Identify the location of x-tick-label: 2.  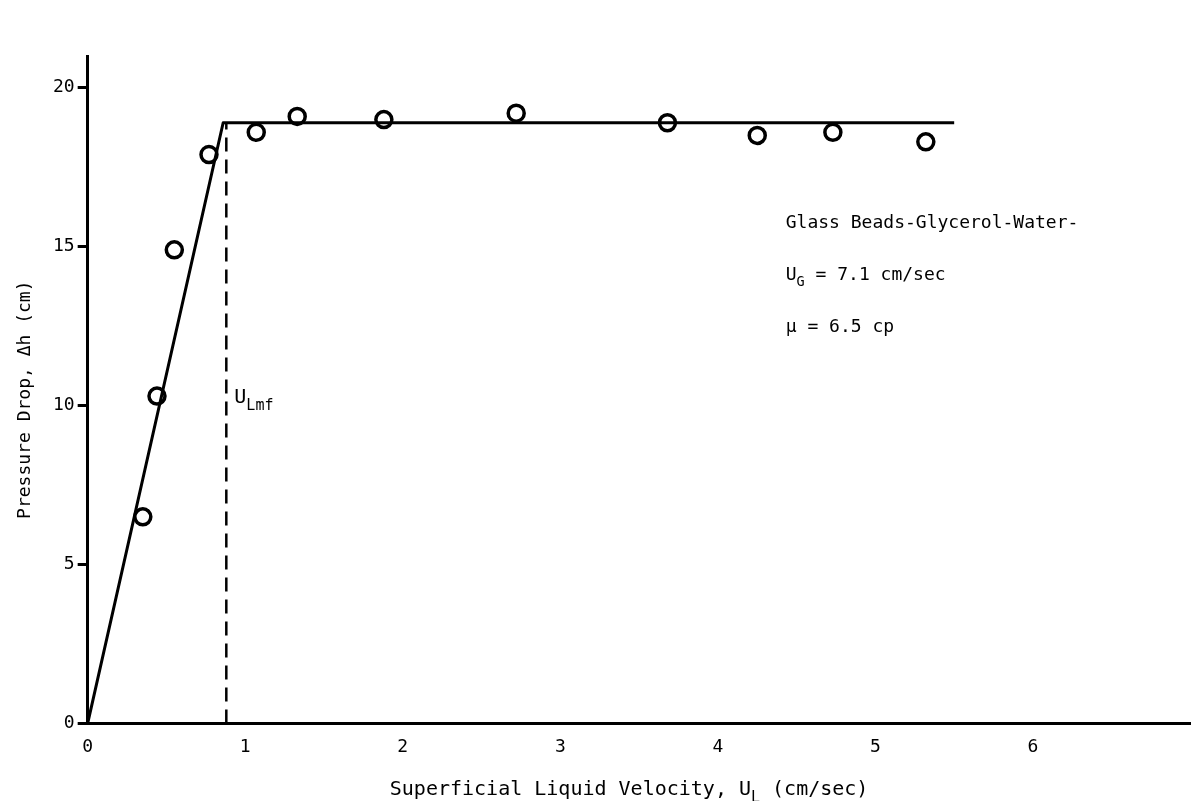
(403, 745).